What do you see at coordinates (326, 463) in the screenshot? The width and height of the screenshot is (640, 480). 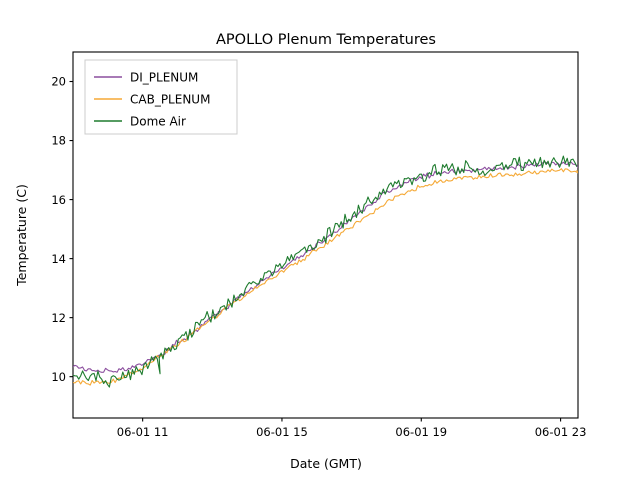 I see `x-axis-label: Date (GMT)` at bounding box center [326, 463].